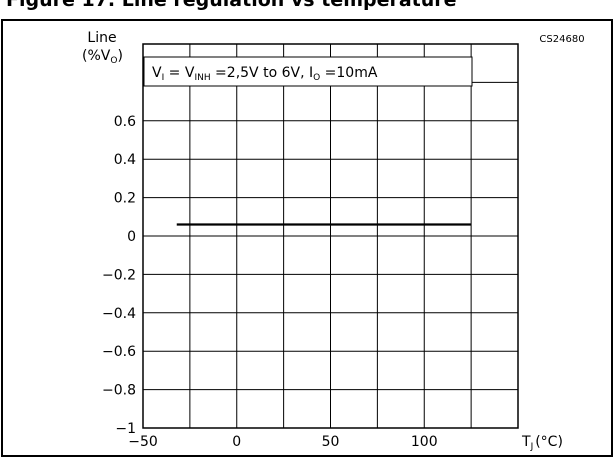 The height and width of the screenshot is (457, 615). I want to click on y-axis-label: Line, so click(101, 38).